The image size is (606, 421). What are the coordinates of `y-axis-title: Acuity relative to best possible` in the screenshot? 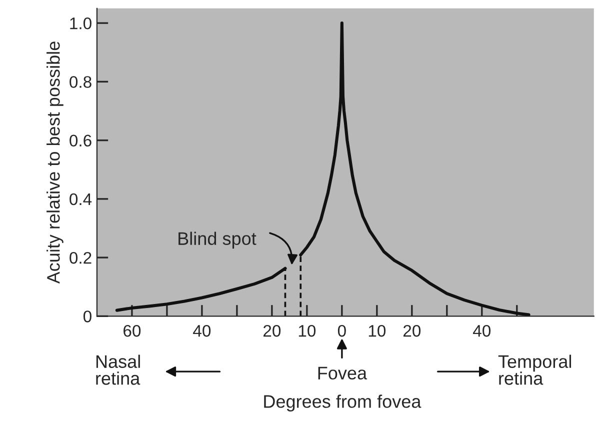 It's located at (55, 163).